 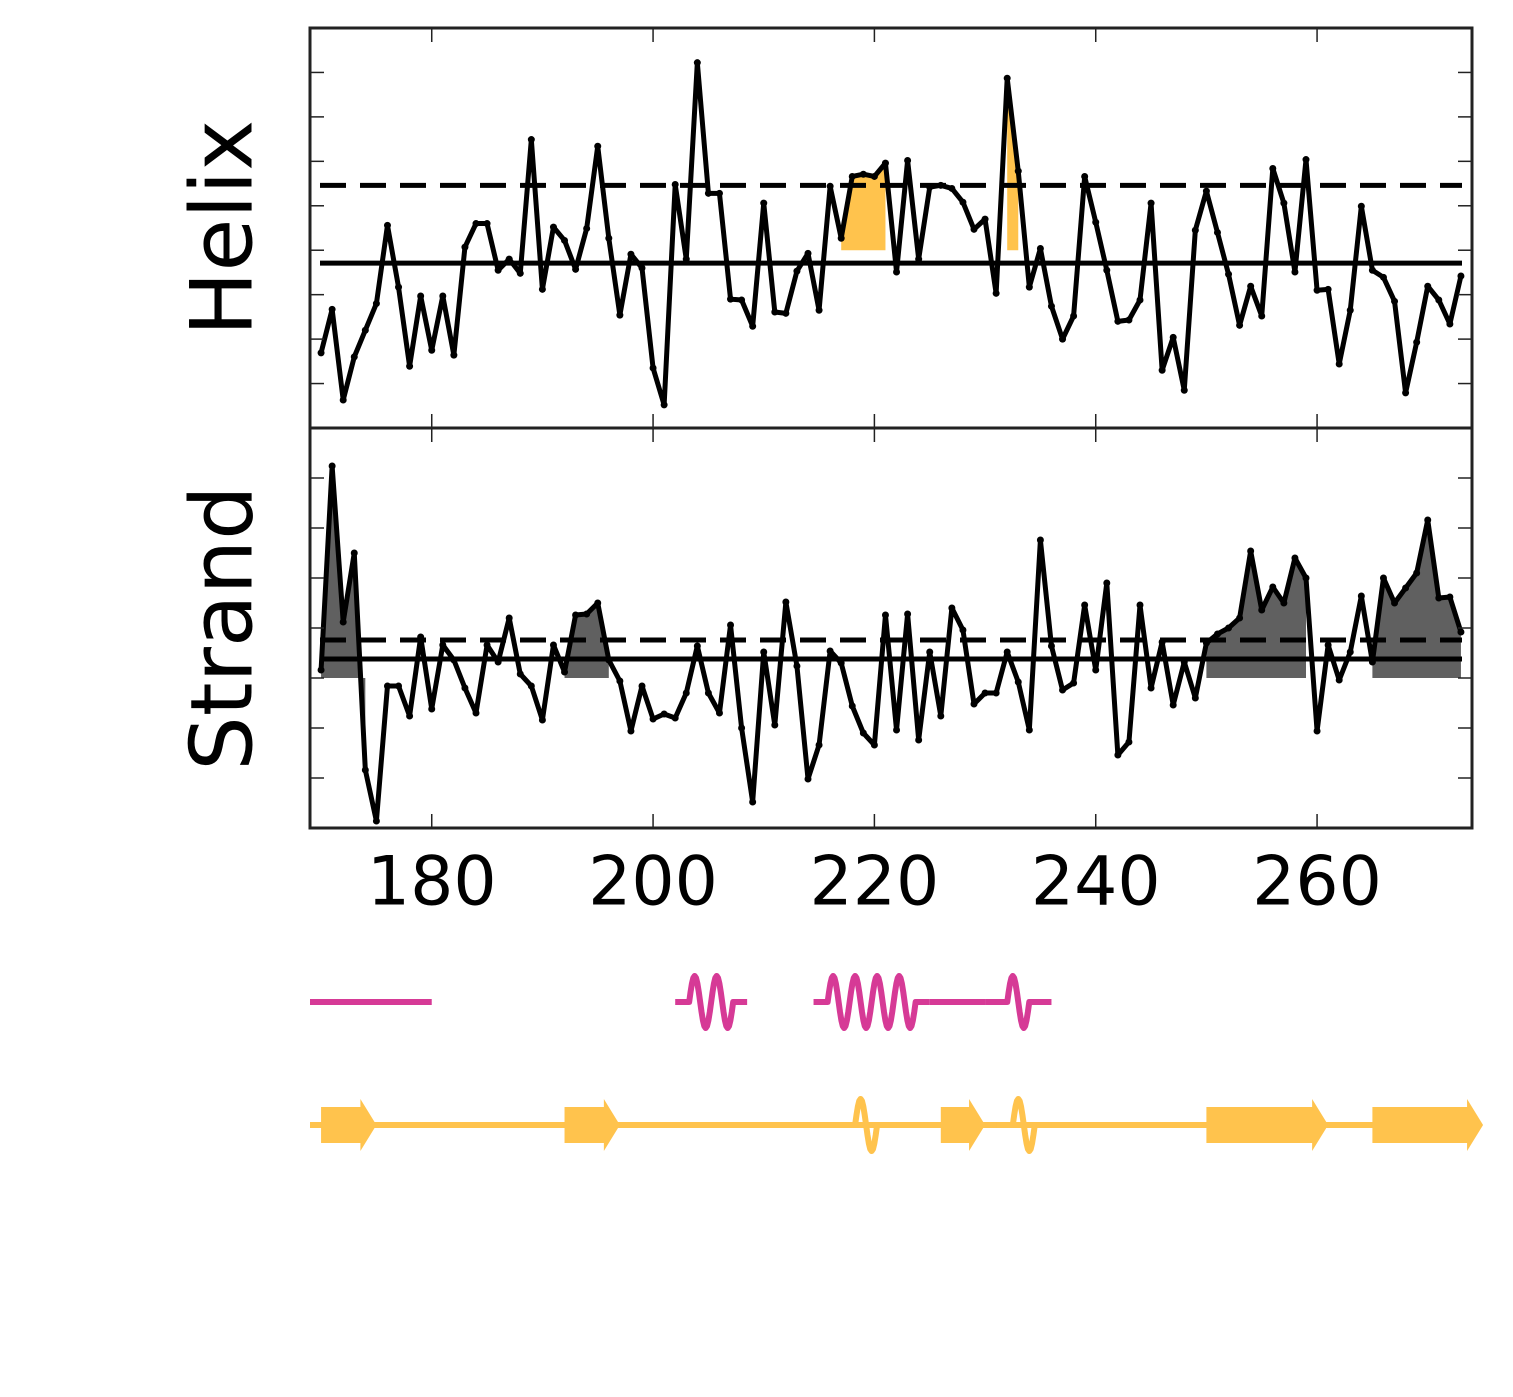 I want to click on x-tick-label: 200, so click(x=653, y=882).